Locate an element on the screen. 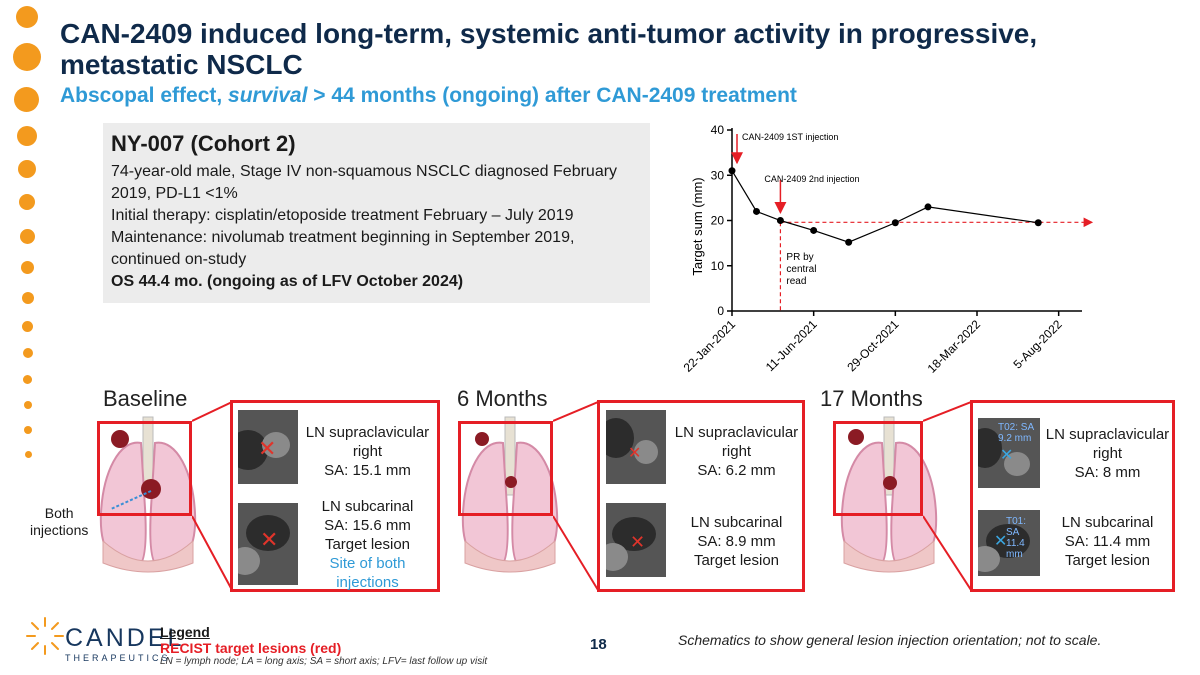 The height and width of the screenshot is (675, 1200). pr-label: central is located at coordinates (801, 269).